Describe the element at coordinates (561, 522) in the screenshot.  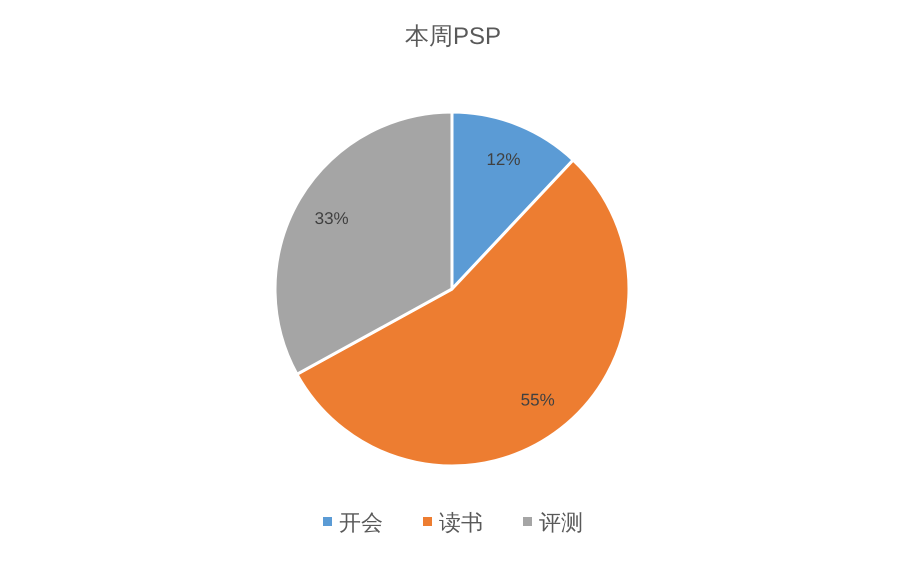
I see `legend-label: 评测` at that location.